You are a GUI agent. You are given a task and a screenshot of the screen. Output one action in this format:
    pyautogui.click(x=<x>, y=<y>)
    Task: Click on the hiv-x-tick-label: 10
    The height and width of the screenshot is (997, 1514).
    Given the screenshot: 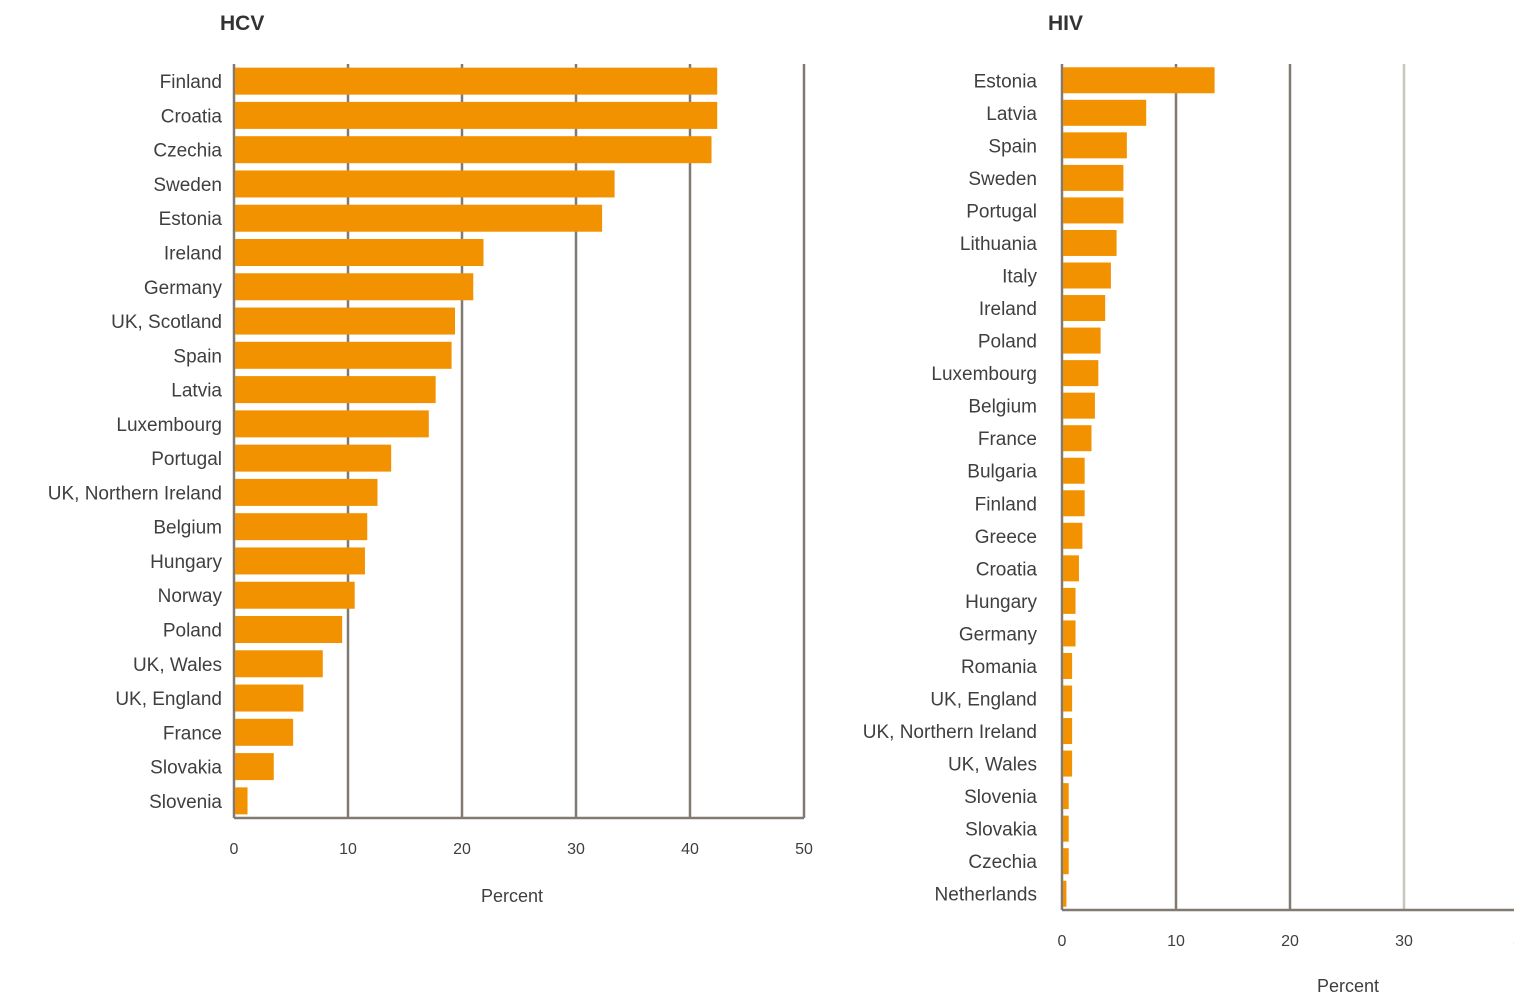 What is the action you would take?
    pyautogui.click(x=1176, y=941)
    